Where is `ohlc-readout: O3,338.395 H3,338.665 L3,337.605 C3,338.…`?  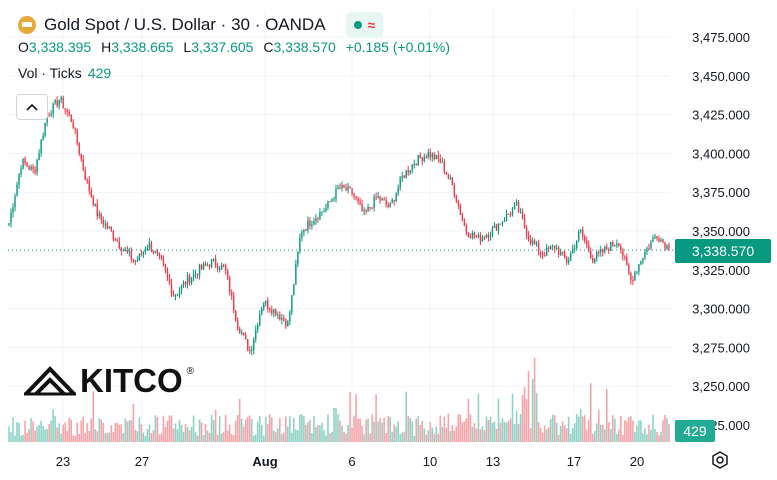 ohlc-readout: O3,338.395 H3,338.665 L3,337.605 C3,338.… is located at coordinates (237, 47).